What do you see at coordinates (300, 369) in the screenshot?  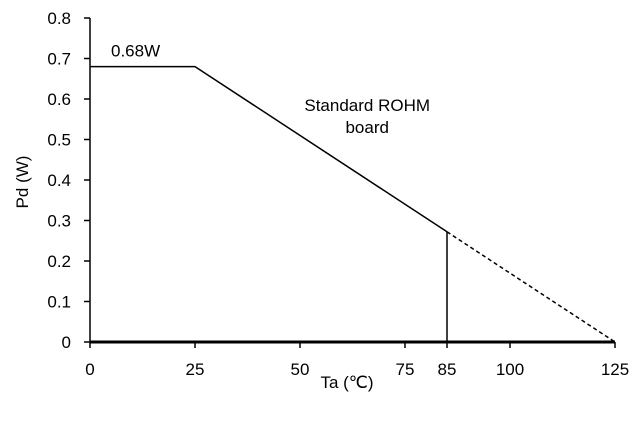 I see `x-tick-label: 50` at bounding box center [300, 369].